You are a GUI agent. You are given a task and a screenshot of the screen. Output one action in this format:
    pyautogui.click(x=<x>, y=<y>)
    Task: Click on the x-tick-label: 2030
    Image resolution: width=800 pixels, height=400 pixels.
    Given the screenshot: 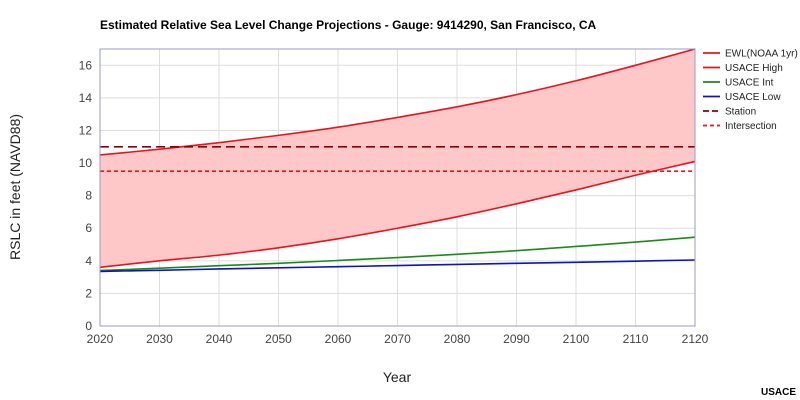 What is the action you would take?
    pyautogui.click(x=159, y=339)
    